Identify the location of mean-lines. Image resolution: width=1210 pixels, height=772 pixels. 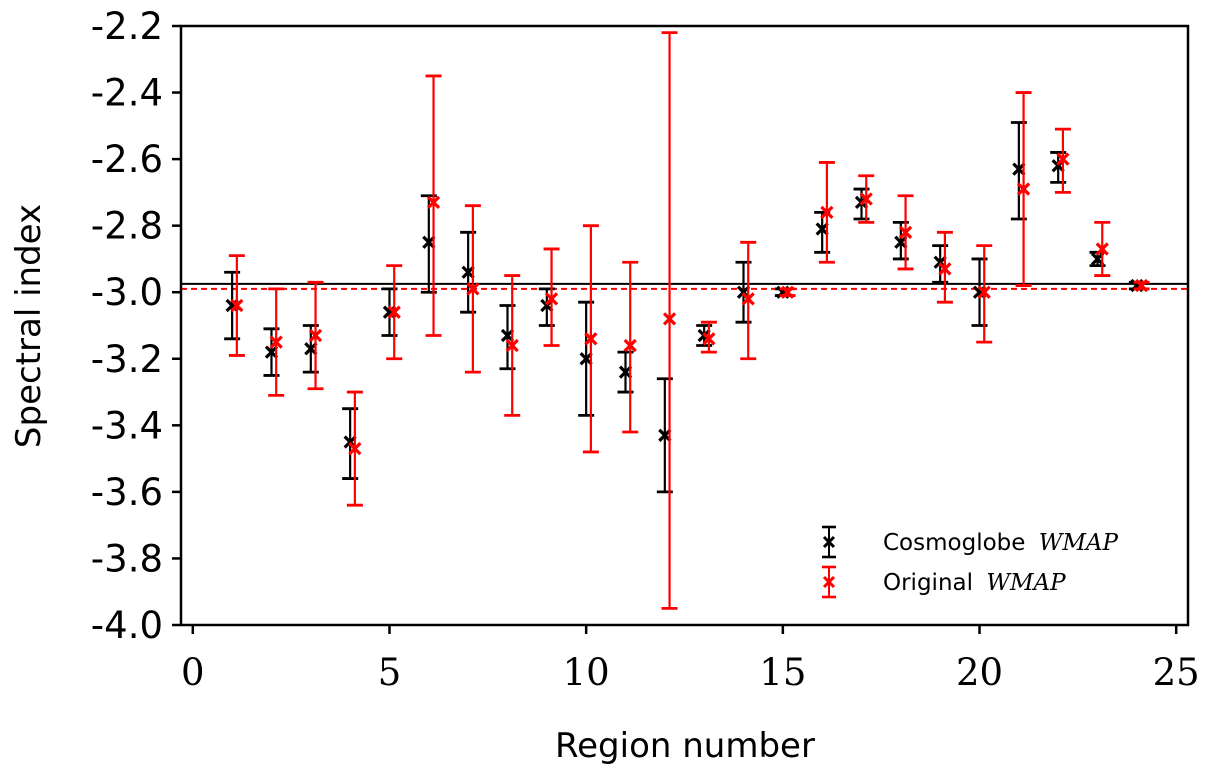
(684, 286).